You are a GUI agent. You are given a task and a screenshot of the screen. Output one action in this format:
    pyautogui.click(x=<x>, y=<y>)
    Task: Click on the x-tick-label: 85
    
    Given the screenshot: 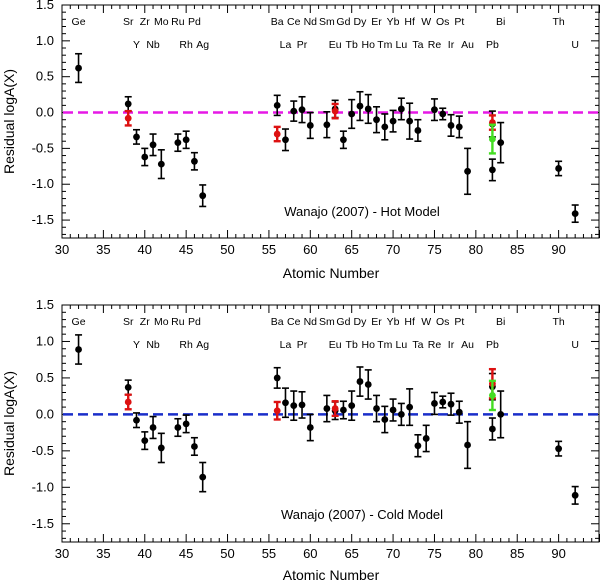 What is the action you would take?
    pyautogui.click(x=517, y=553)
    